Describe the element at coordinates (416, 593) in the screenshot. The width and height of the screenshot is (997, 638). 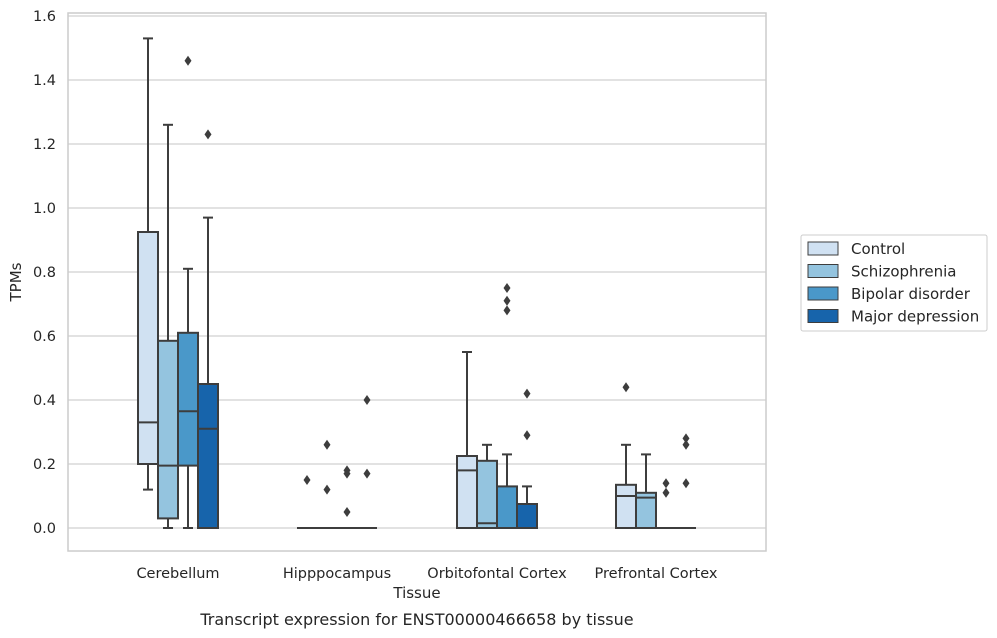
I see `x-axis-label: Tissue` at that location.